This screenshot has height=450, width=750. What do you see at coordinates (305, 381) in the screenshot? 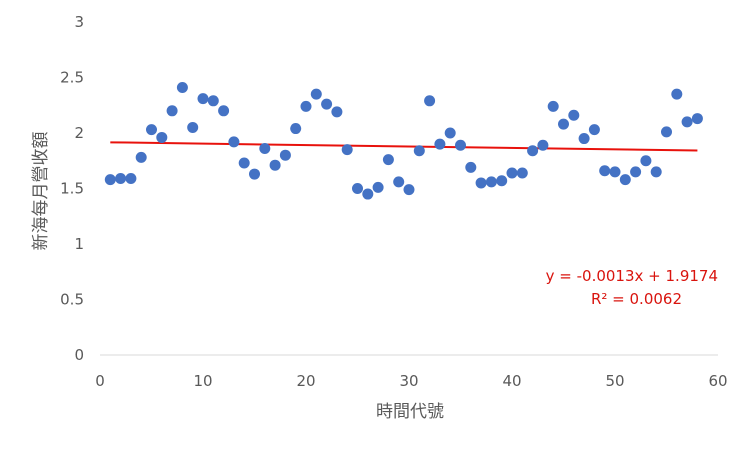
I see `x-tick-label: 20` at bounding box center [305, 381].